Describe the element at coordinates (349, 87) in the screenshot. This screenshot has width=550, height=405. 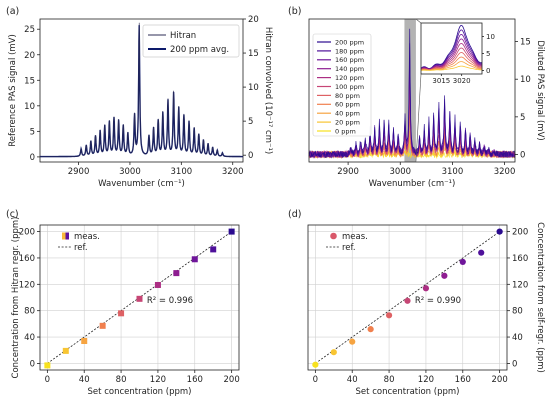
I see `legend-label: 100 ppm` at that location.